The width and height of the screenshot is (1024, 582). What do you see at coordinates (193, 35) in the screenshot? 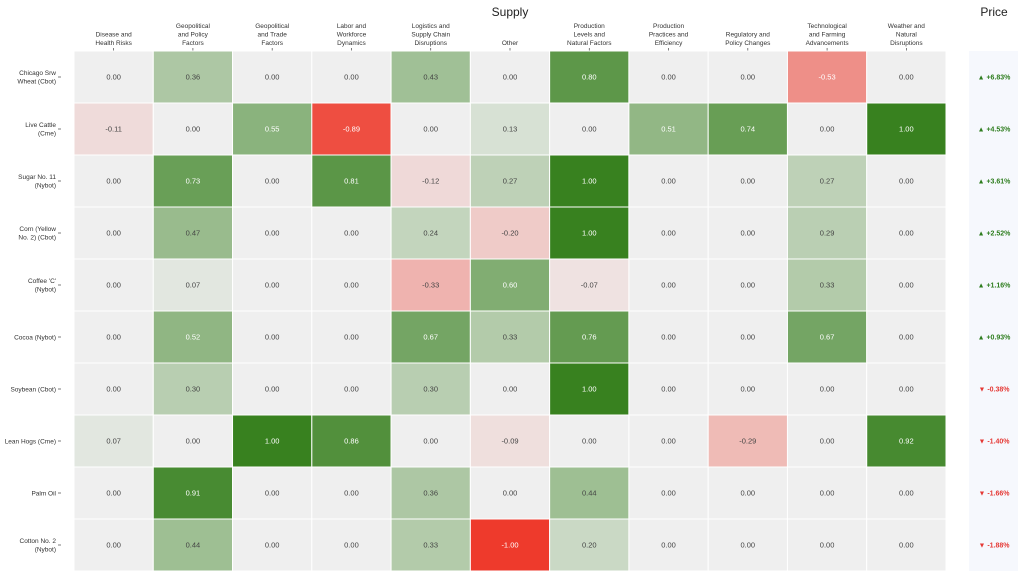
I see `column-label: Geopolitical and Policy Factors` at bounding box center [193, 35].